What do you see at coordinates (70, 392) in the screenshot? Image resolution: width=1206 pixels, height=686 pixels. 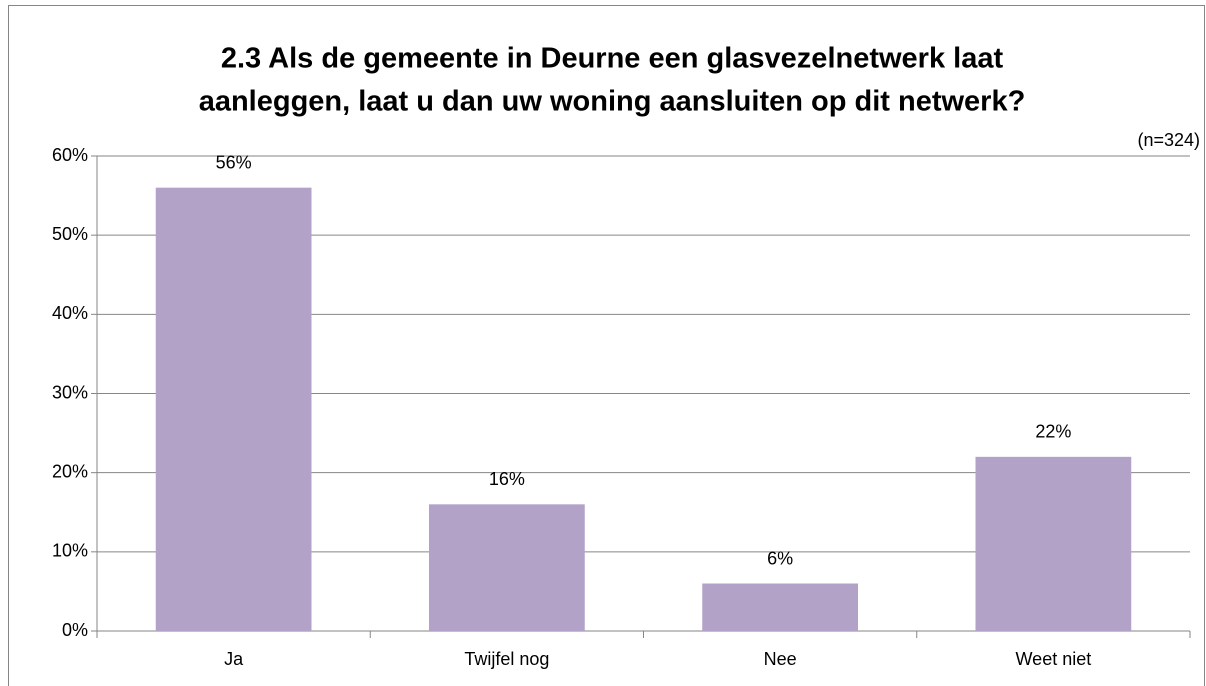 I see `y-tick-label: 30%` at bounding box center [70, 392].